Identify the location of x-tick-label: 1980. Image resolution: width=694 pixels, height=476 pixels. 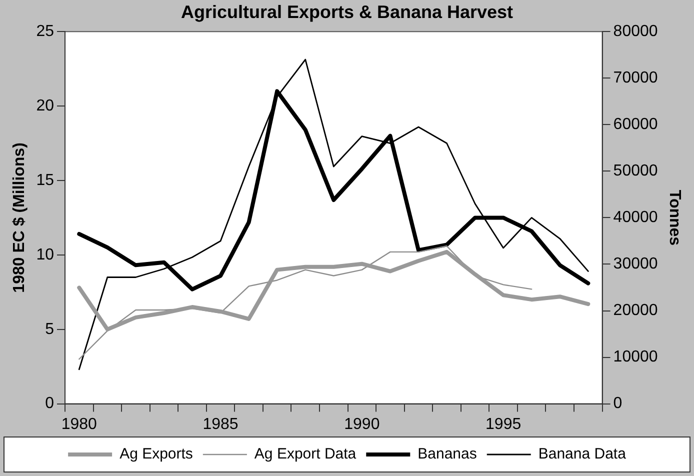
(79, 424).